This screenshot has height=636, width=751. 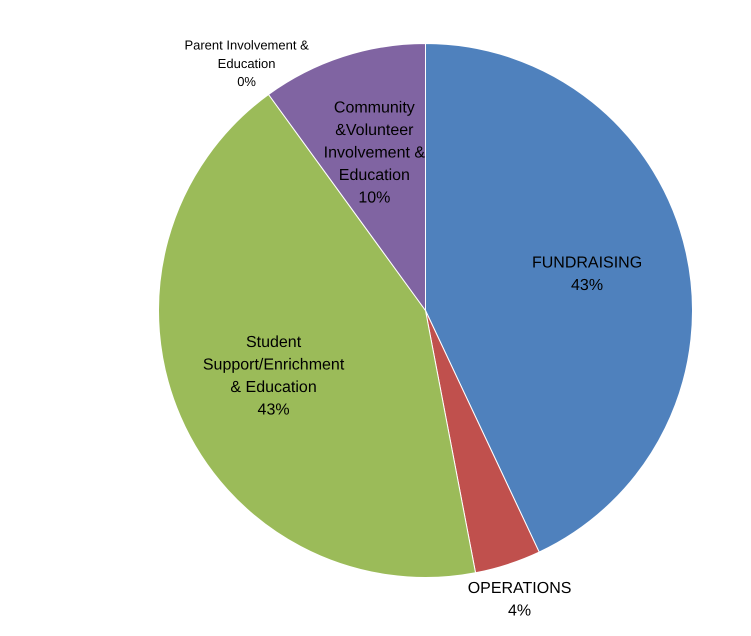 I want to click on data-label: 10%, so click(x=374, y=197).